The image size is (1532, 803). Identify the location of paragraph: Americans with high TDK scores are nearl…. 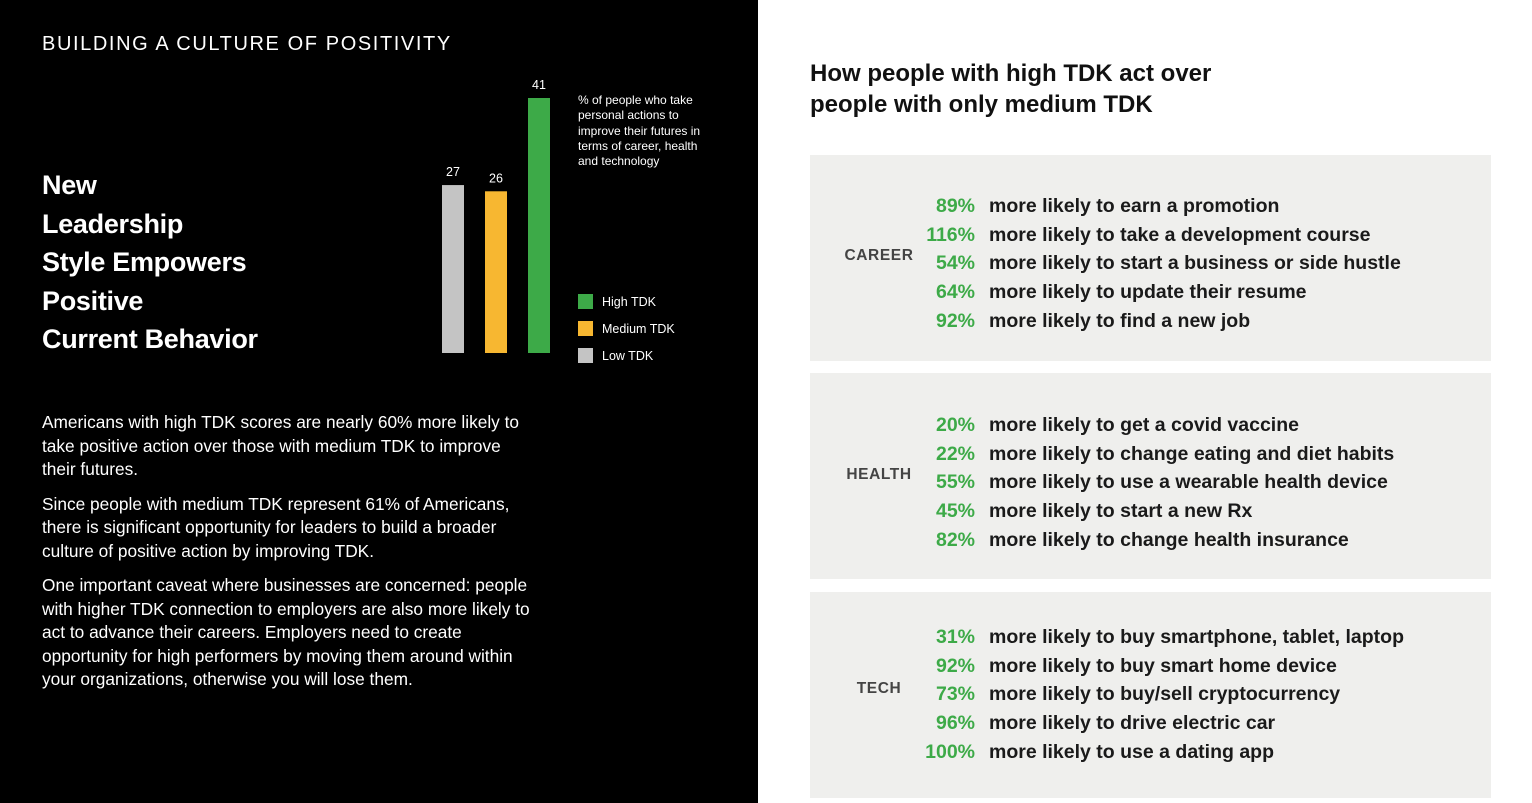
(281, 445).